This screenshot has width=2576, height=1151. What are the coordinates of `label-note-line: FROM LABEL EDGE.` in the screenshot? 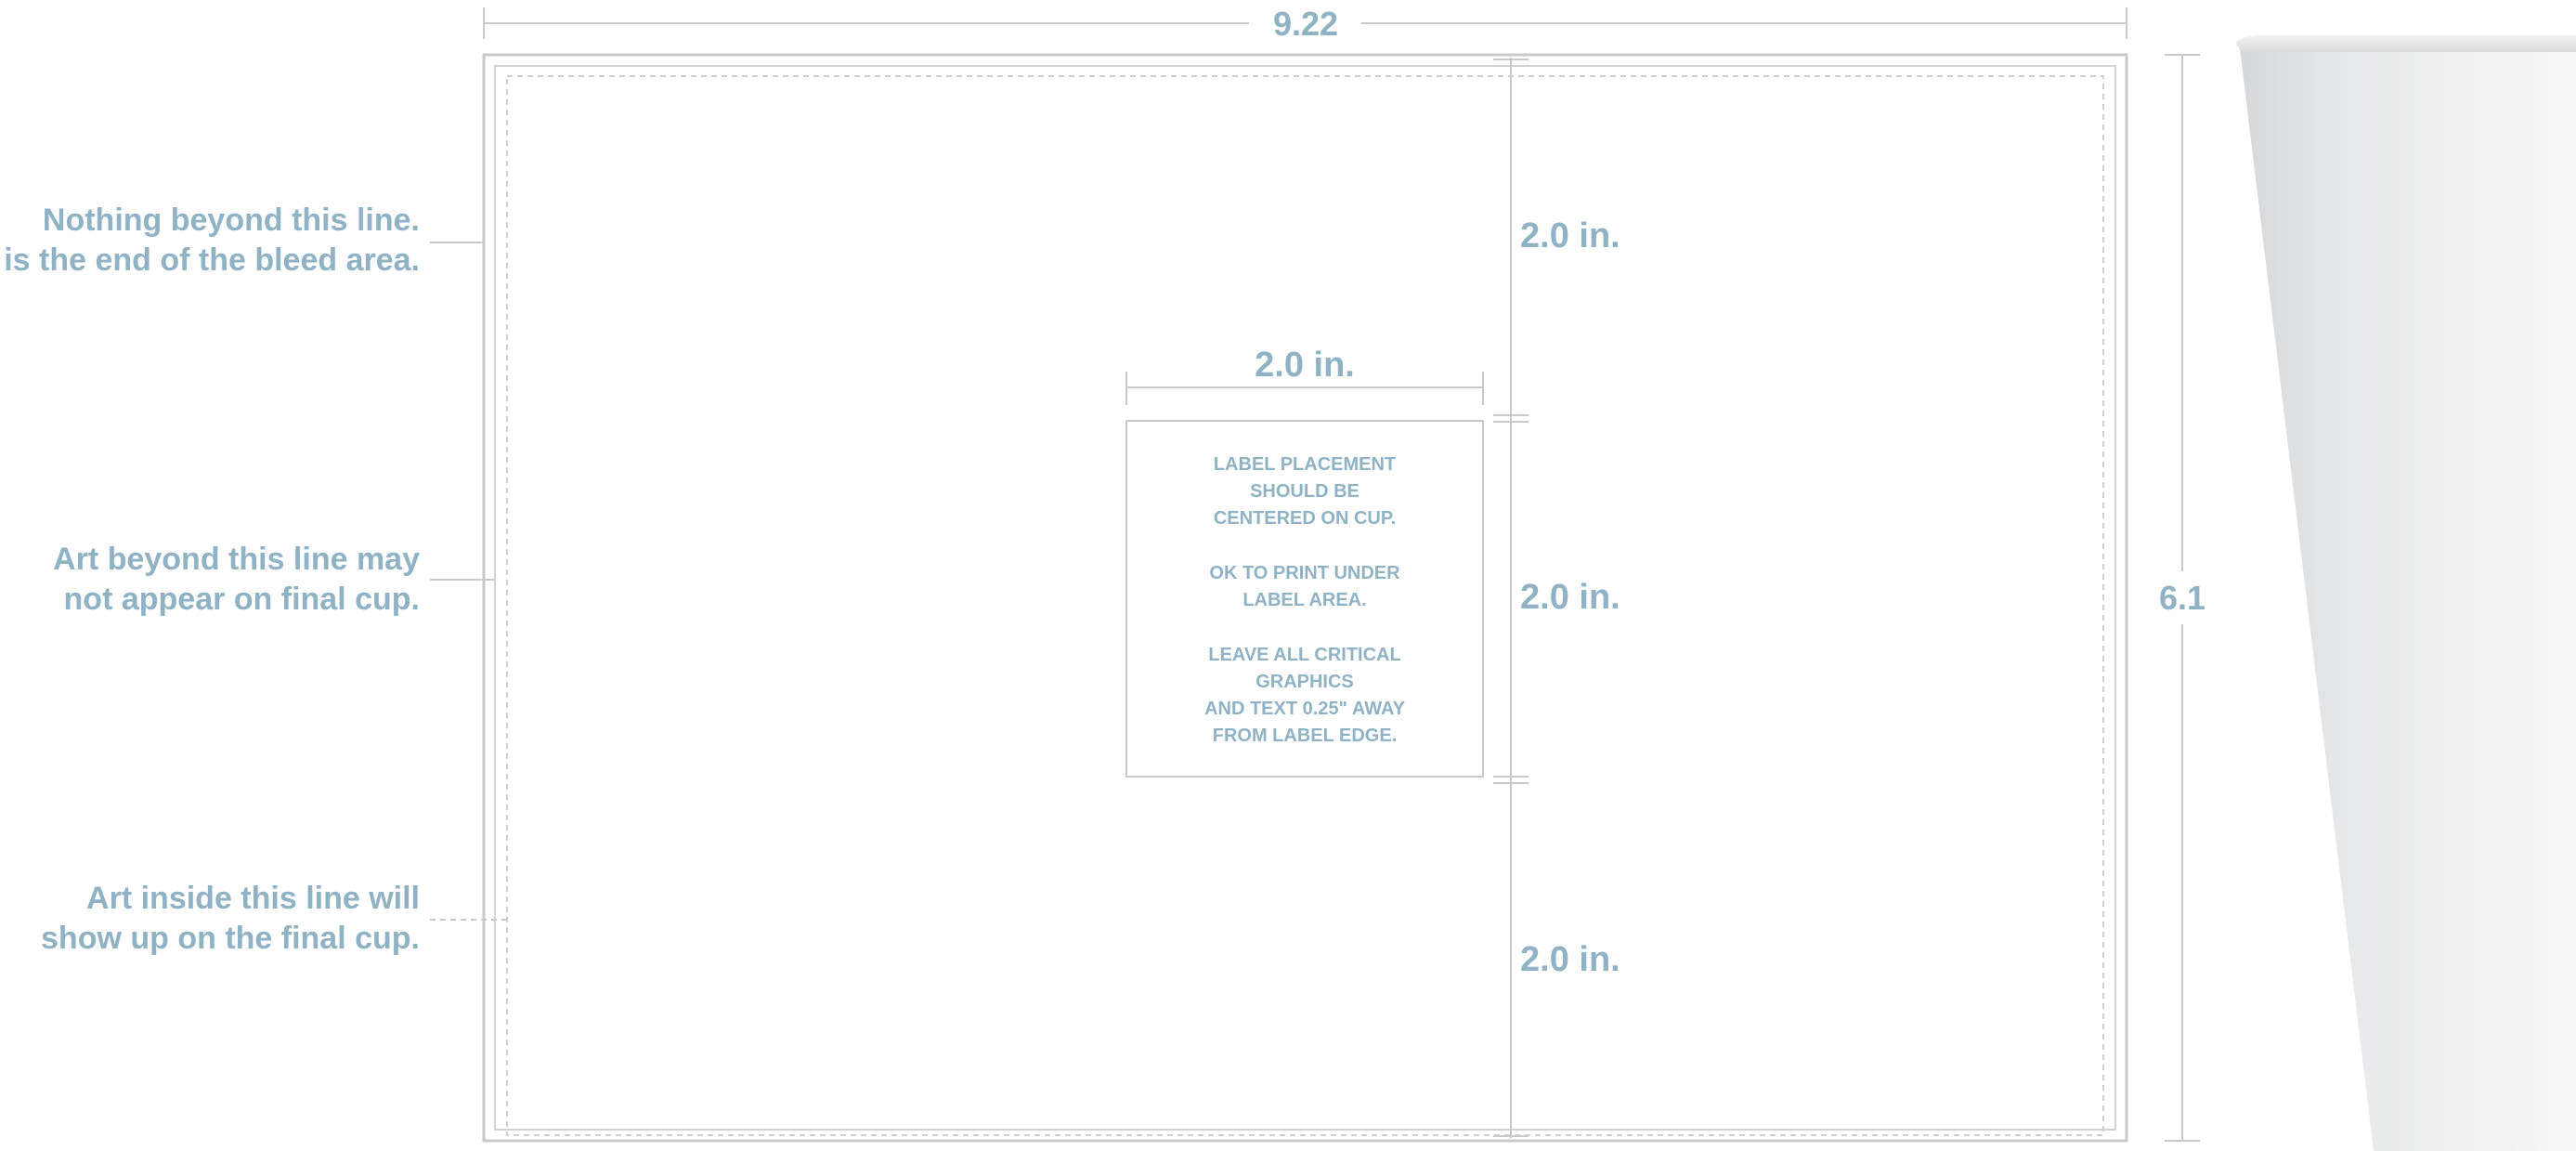 It's located at (1305, 736).